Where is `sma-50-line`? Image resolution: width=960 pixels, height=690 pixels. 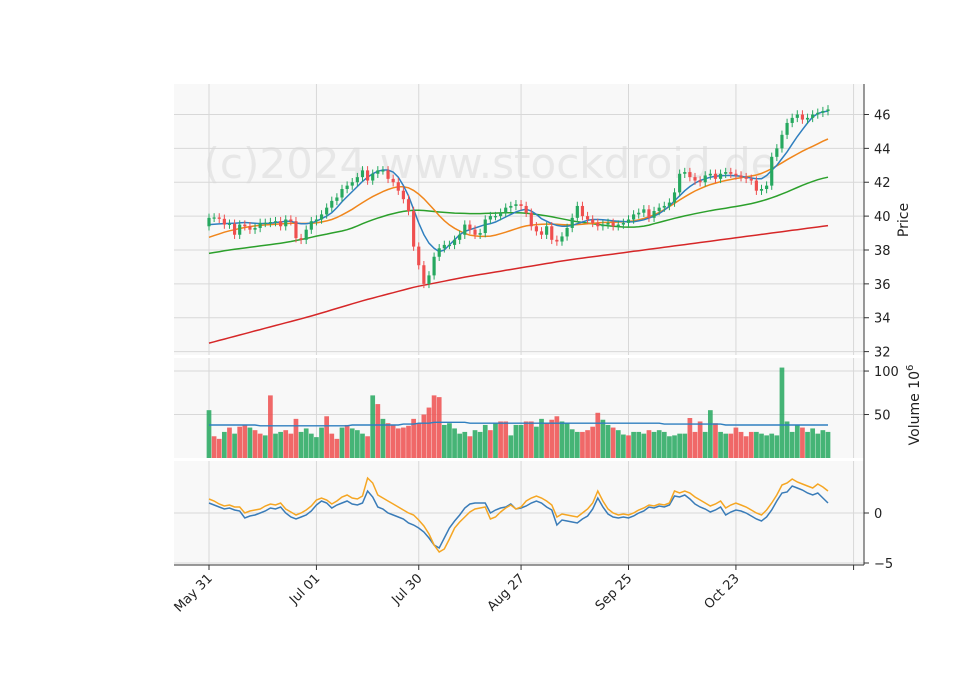
sma-50-line is located at coordinates (518, 215).